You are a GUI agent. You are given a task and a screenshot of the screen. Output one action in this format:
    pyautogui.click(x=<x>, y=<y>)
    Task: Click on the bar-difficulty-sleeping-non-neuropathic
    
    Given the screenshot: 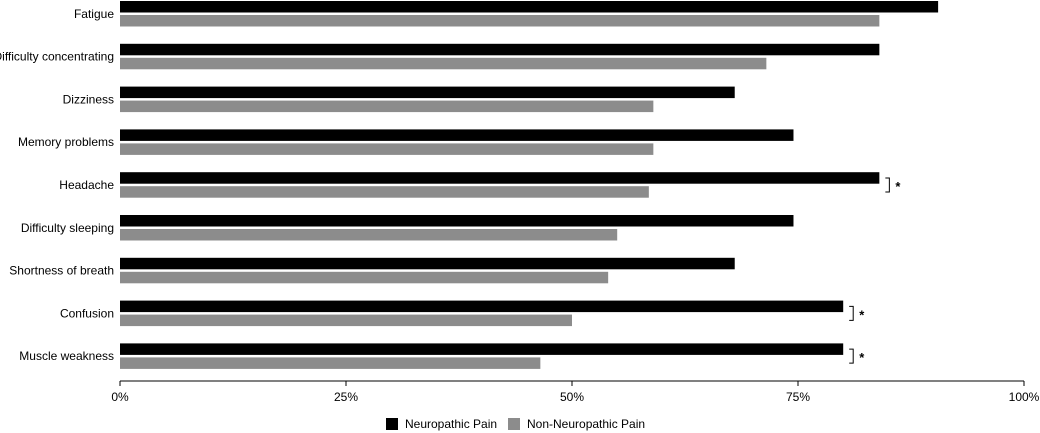 What is the action you would take?
    pyautogui.click(x=369, y=235)
    